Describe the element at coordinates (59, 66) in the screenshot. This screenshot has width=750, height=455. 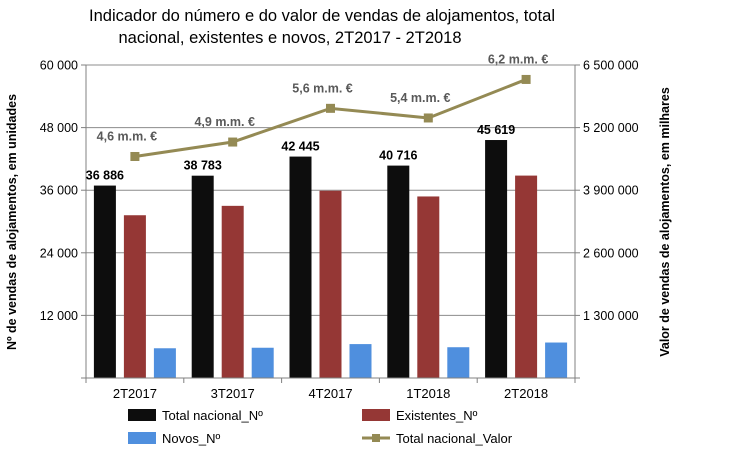
I see `y-tick-label-left: 60 000` at that location.